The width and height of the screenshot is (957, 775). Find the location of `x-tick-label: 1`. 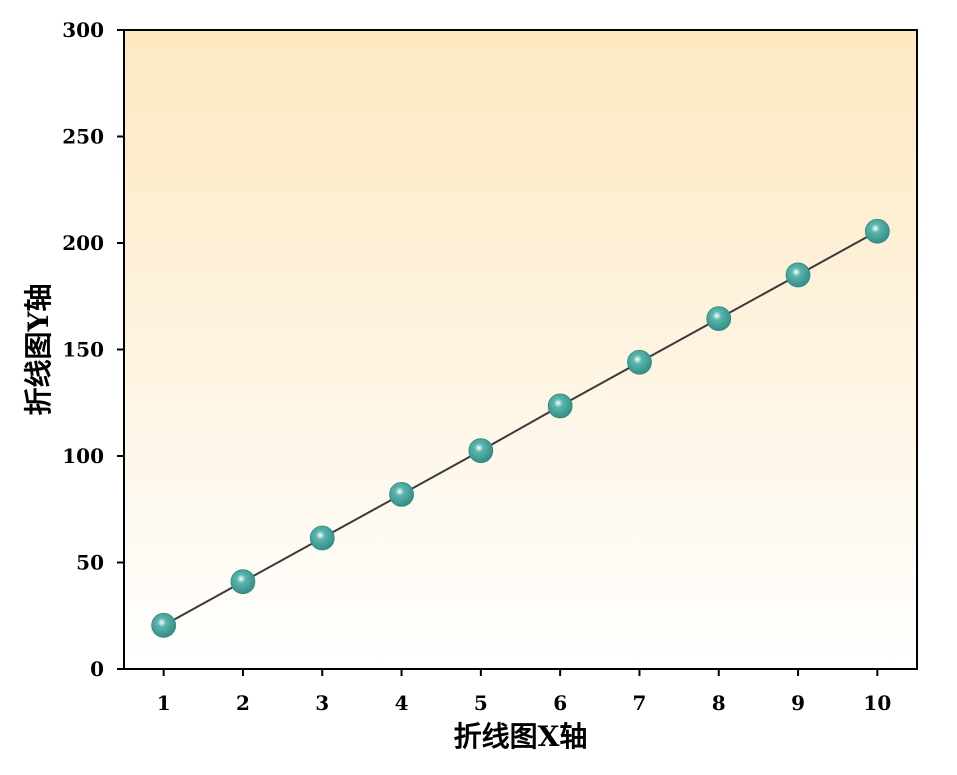

x-tick-label: 1 is located at coordinates (164, 703).